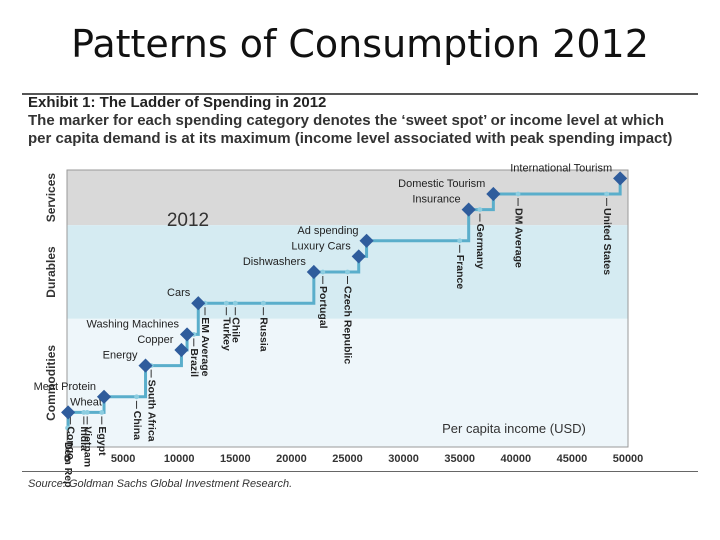  I want to click on category-label: Meat Protein, so click(65, 387).